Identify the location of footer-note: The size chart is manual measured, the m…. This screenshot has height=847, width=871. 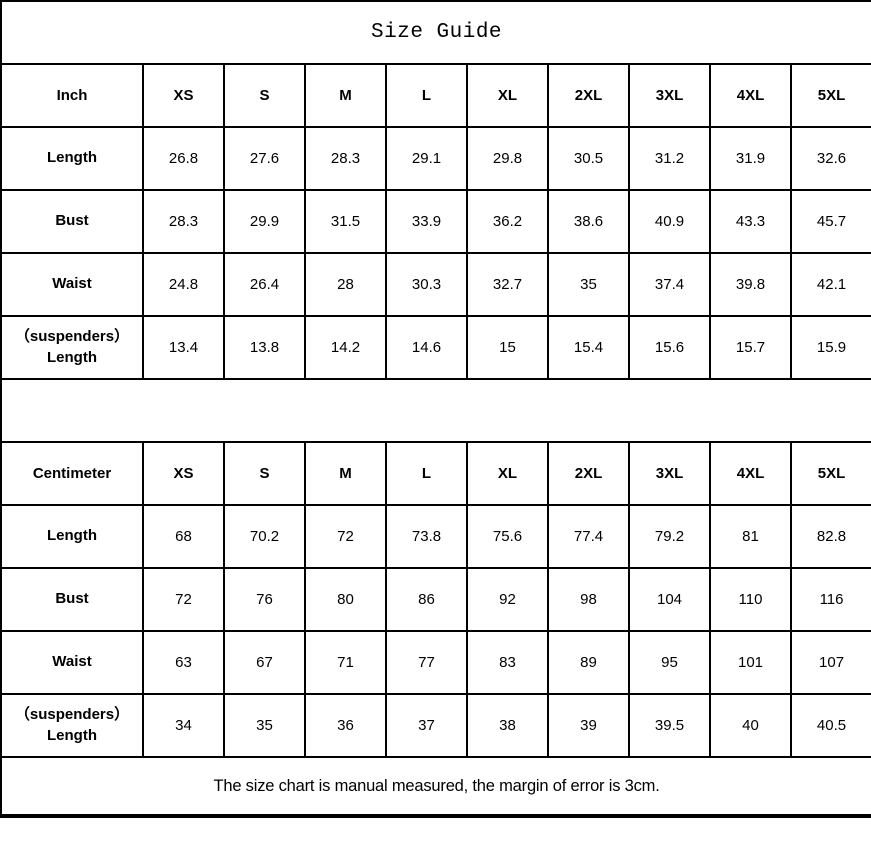
(435, 786).